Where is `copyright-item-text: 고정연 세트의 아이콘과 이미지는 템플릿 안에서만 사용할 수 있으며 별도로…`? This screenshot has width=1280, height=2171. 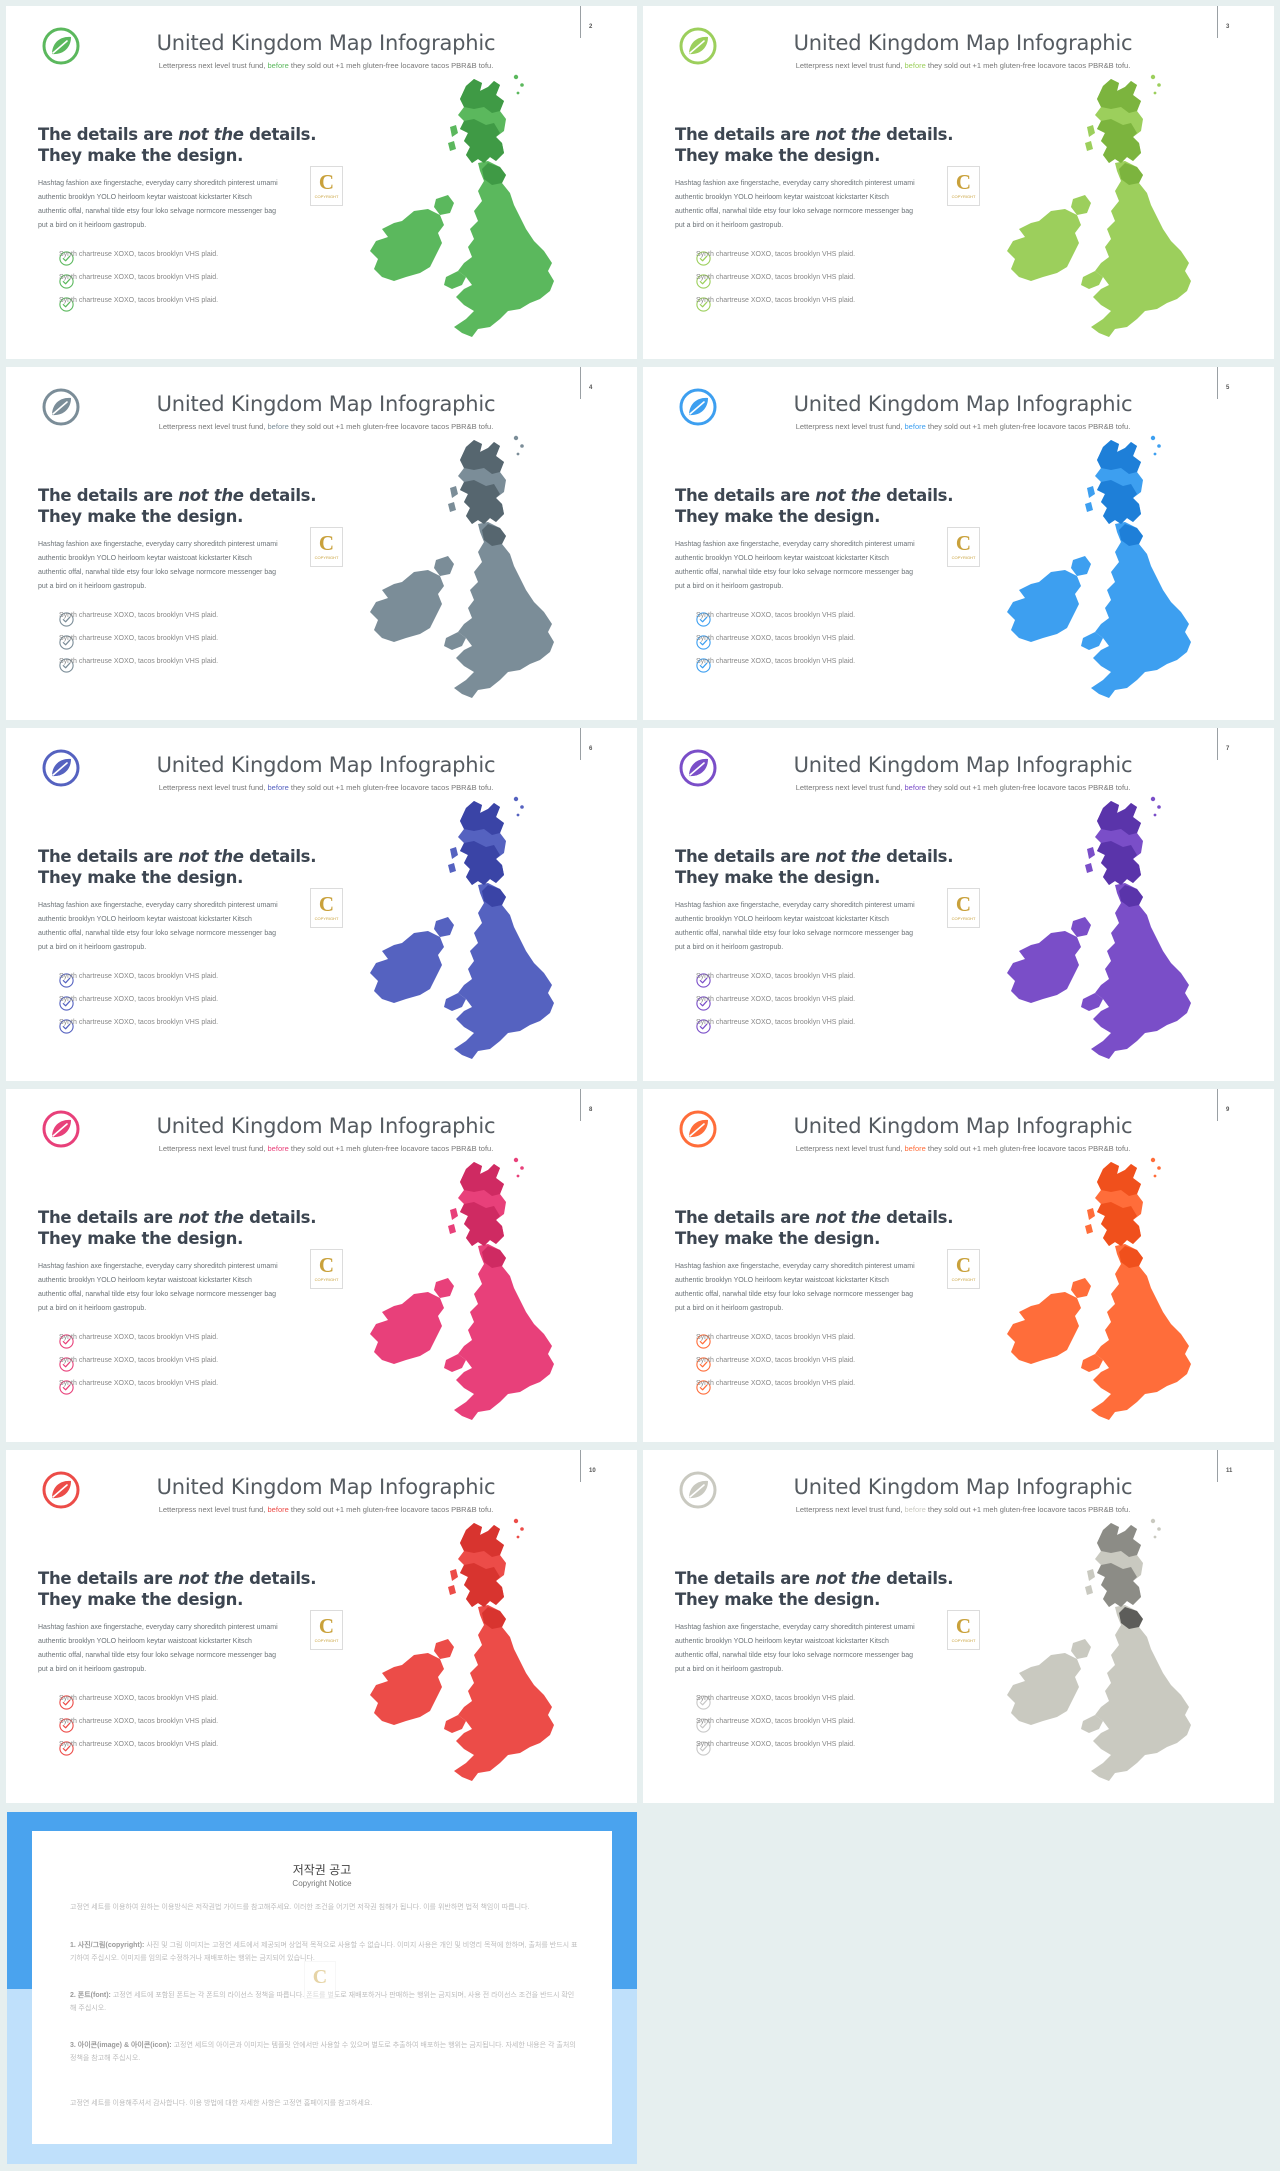 copyright-item-text: 고정연 세트의 아이콘과 이미지는 템플릿 안에서만 사용할 수 있으며 별도로… is located at coordinates (323, 2052).